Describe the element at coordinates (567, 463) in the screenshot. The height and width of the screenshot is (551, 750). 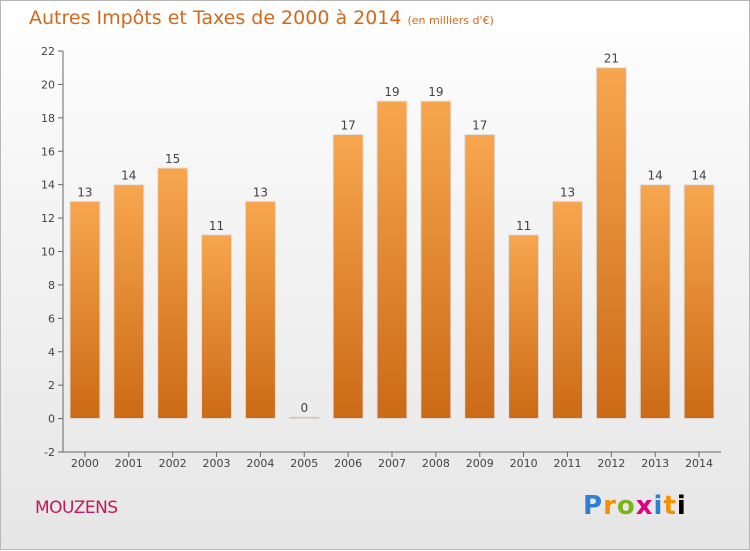
I see `x-tick-label: 2011` at that location.